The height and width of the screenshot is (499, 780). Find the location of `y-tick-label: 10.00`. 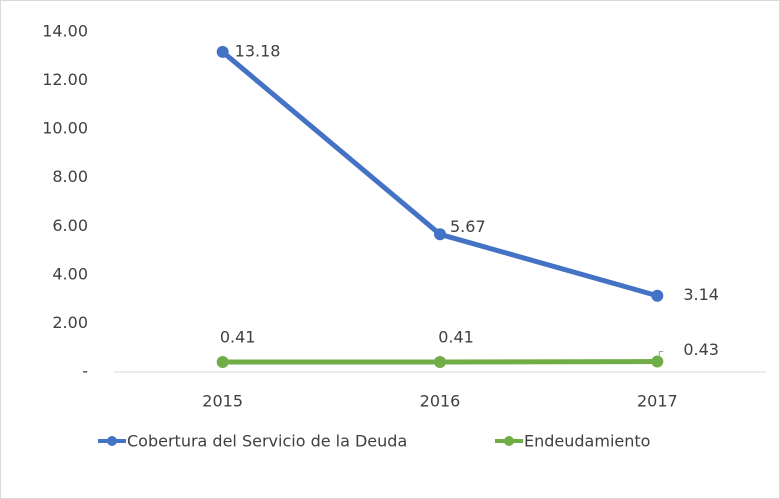

y-tick-label: 10.00 is located at coordinates (65, 128).